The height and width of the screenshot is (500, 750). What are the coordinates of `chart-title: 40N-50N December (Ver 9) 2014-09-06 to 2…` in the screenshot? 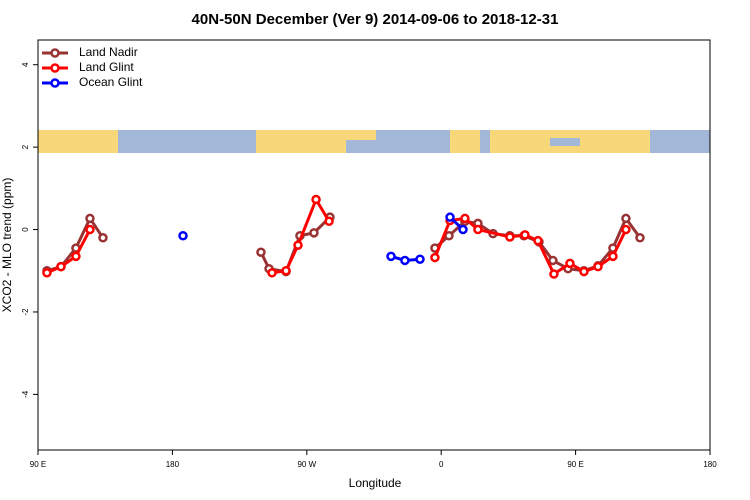 It's located at (375, 19).